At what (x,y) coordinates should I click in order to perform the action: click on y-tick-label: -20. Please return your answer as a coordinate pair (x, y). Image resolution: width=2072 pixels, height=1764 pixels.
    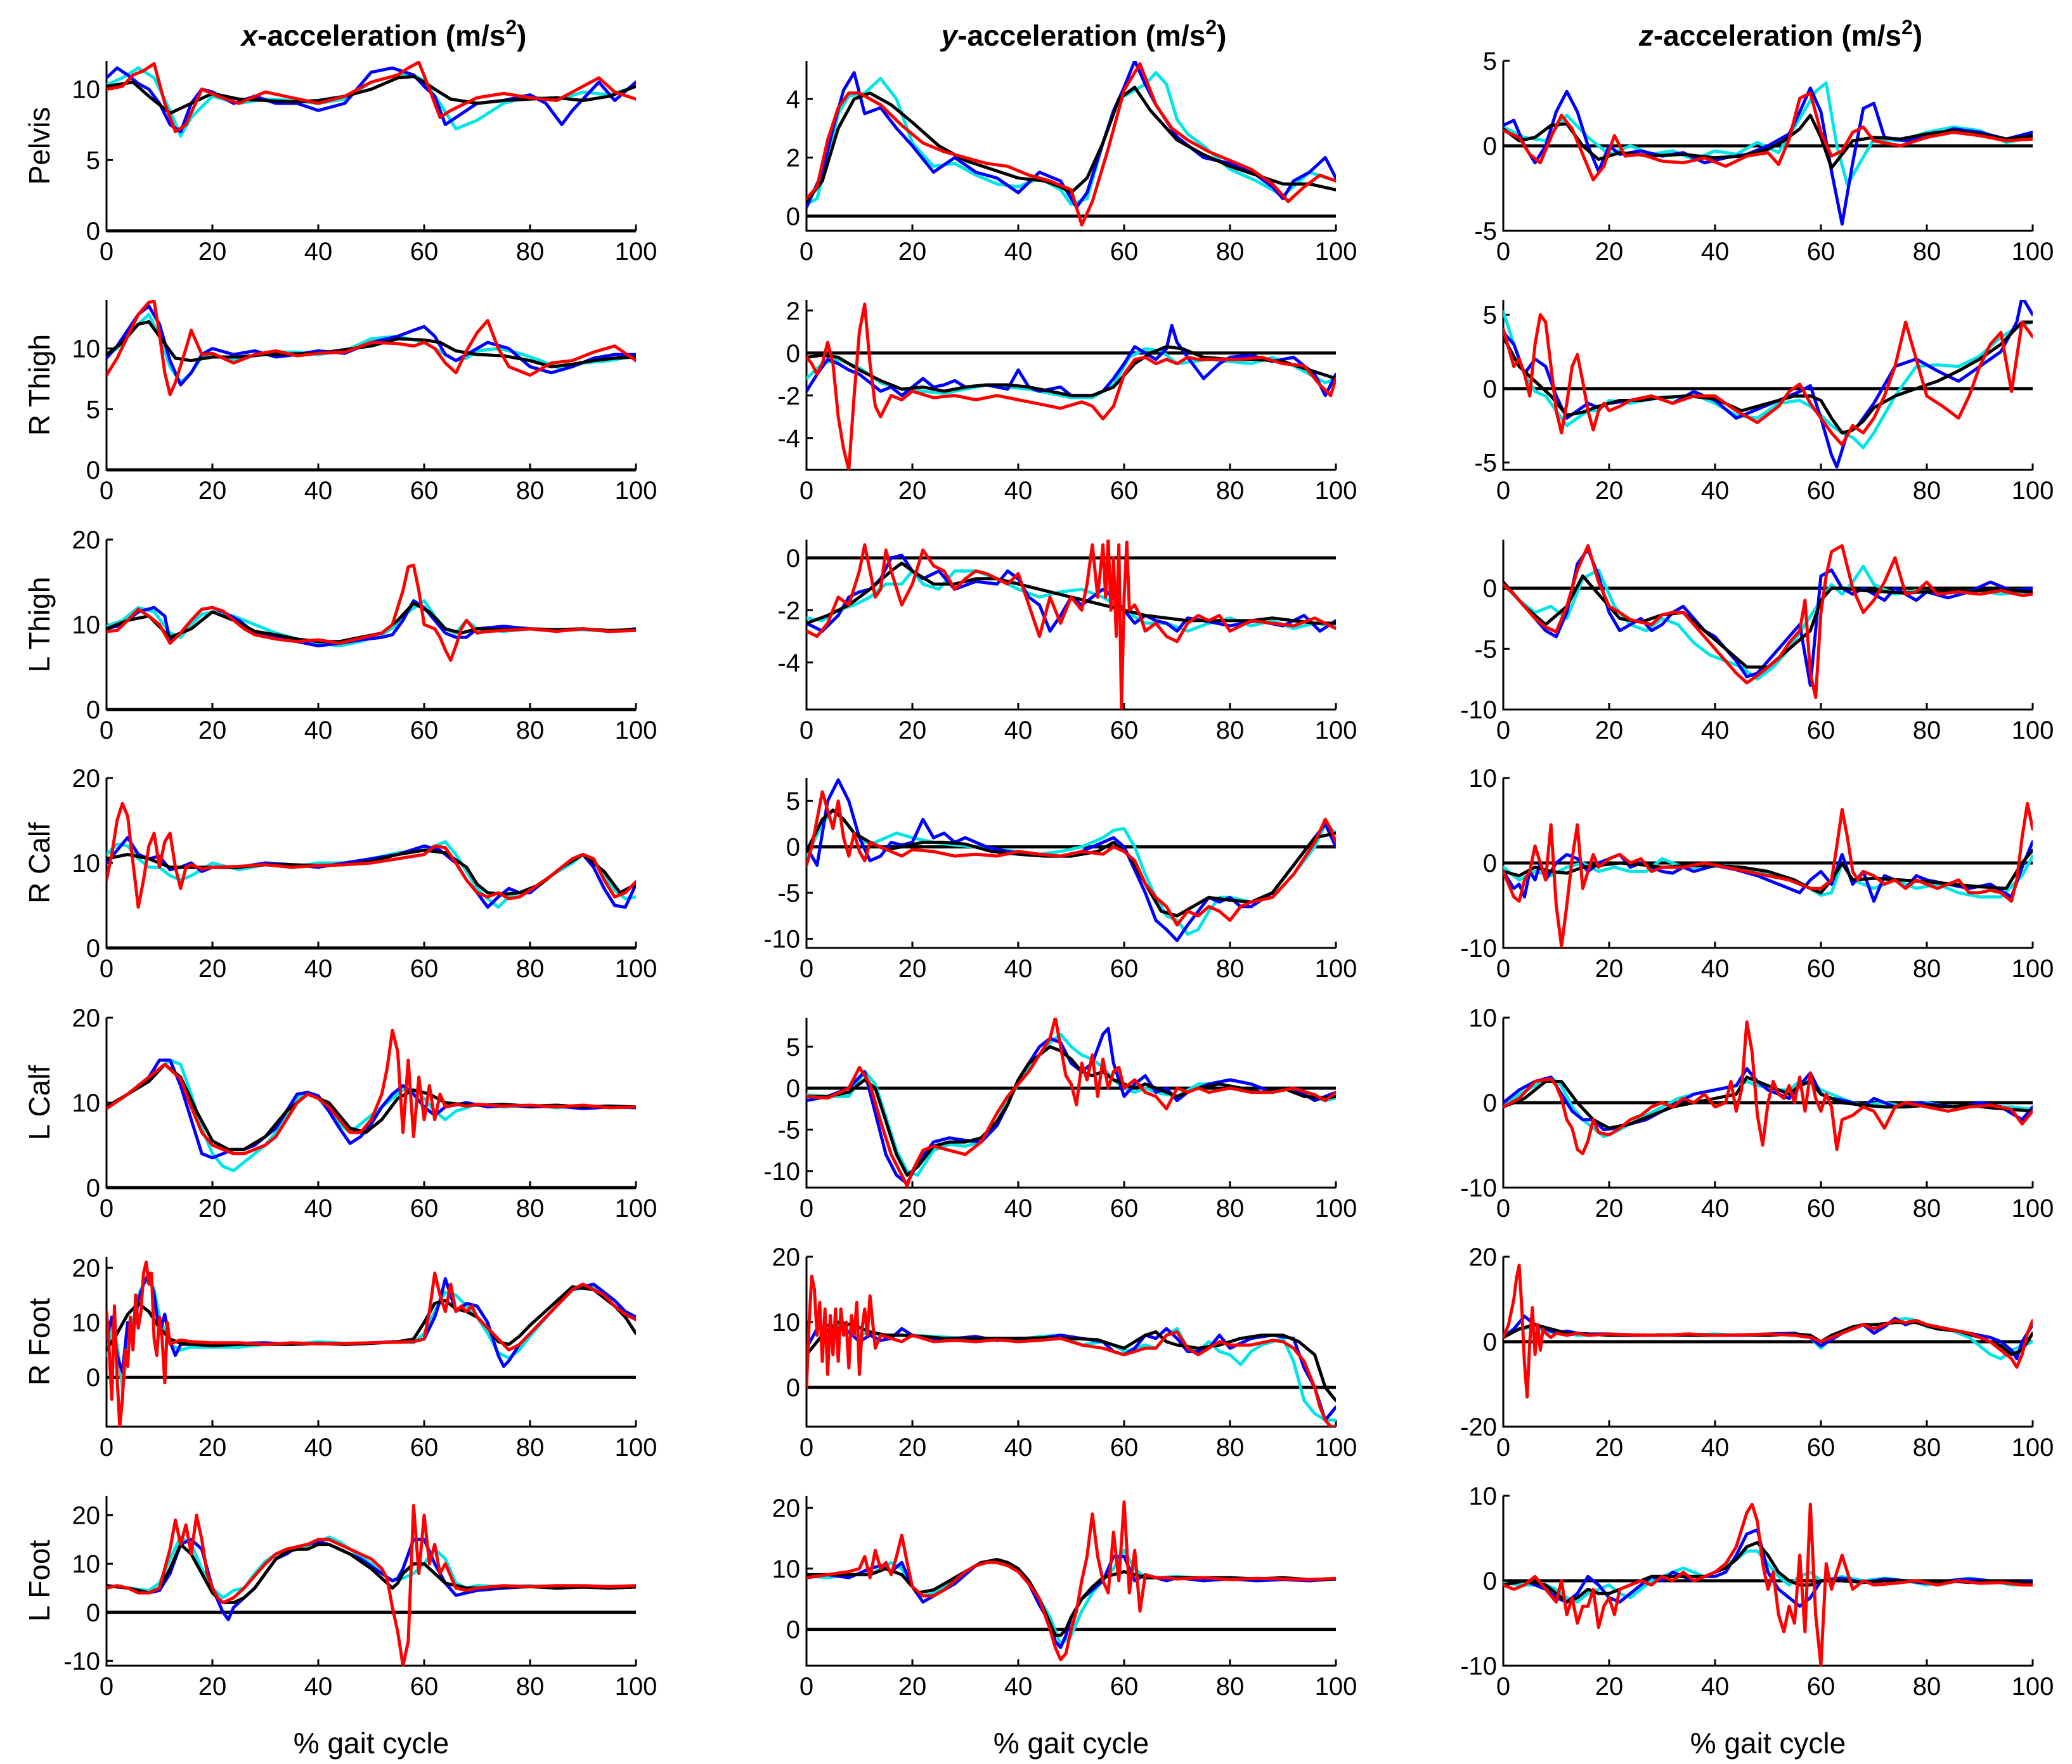
    Looking at the image, I should click on (1478, 1427).